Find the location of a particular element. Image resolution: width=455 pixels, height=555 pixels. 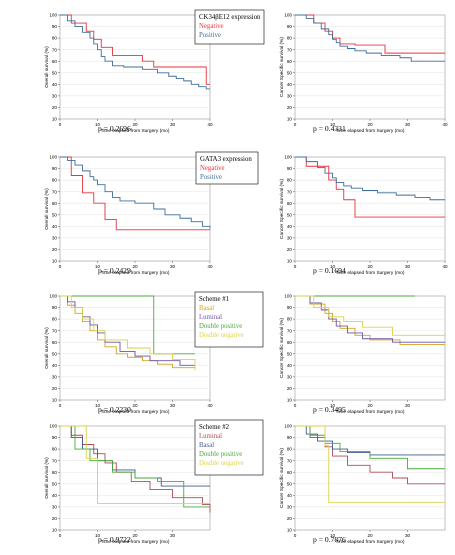

p-value: p = 0.3495 is located at coordinates (329, 409).